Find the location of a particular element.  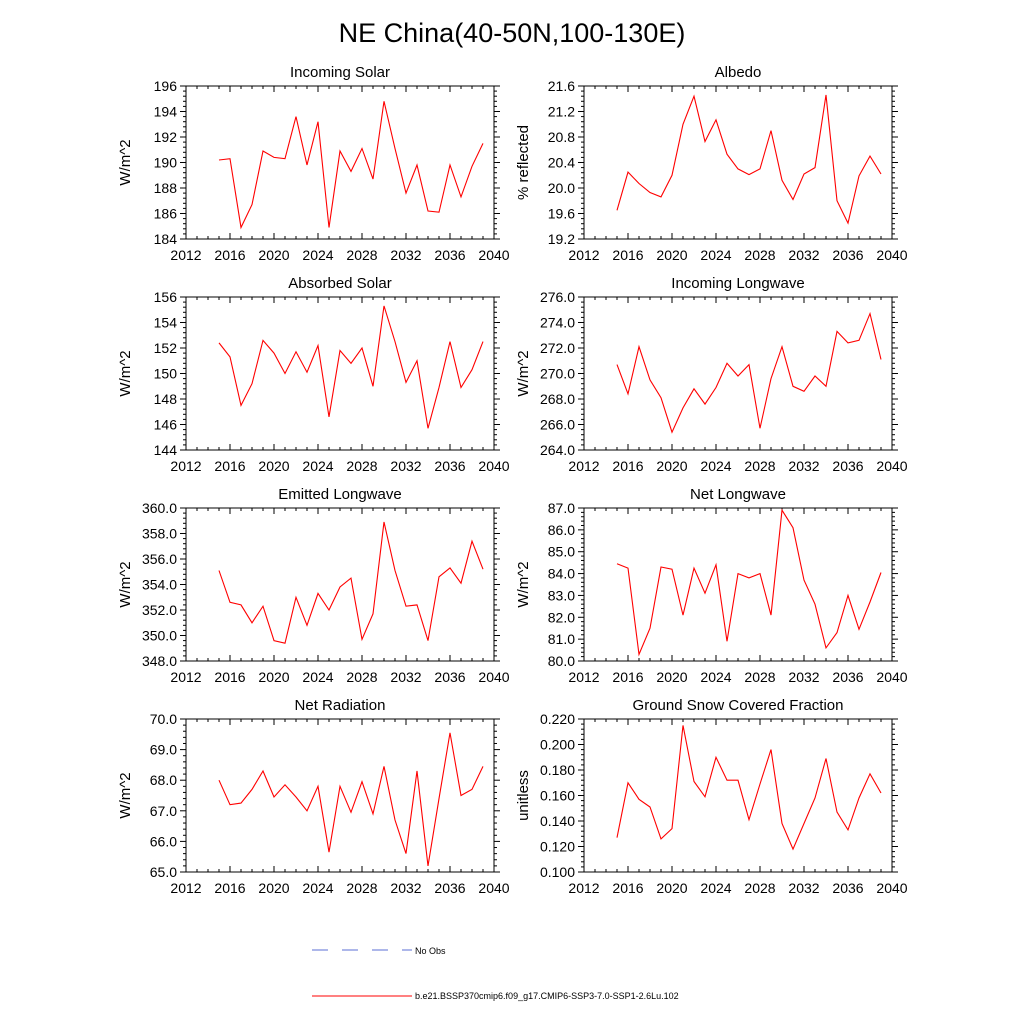

y-tick-label: 354.0 is located at coordinates (159, 585).